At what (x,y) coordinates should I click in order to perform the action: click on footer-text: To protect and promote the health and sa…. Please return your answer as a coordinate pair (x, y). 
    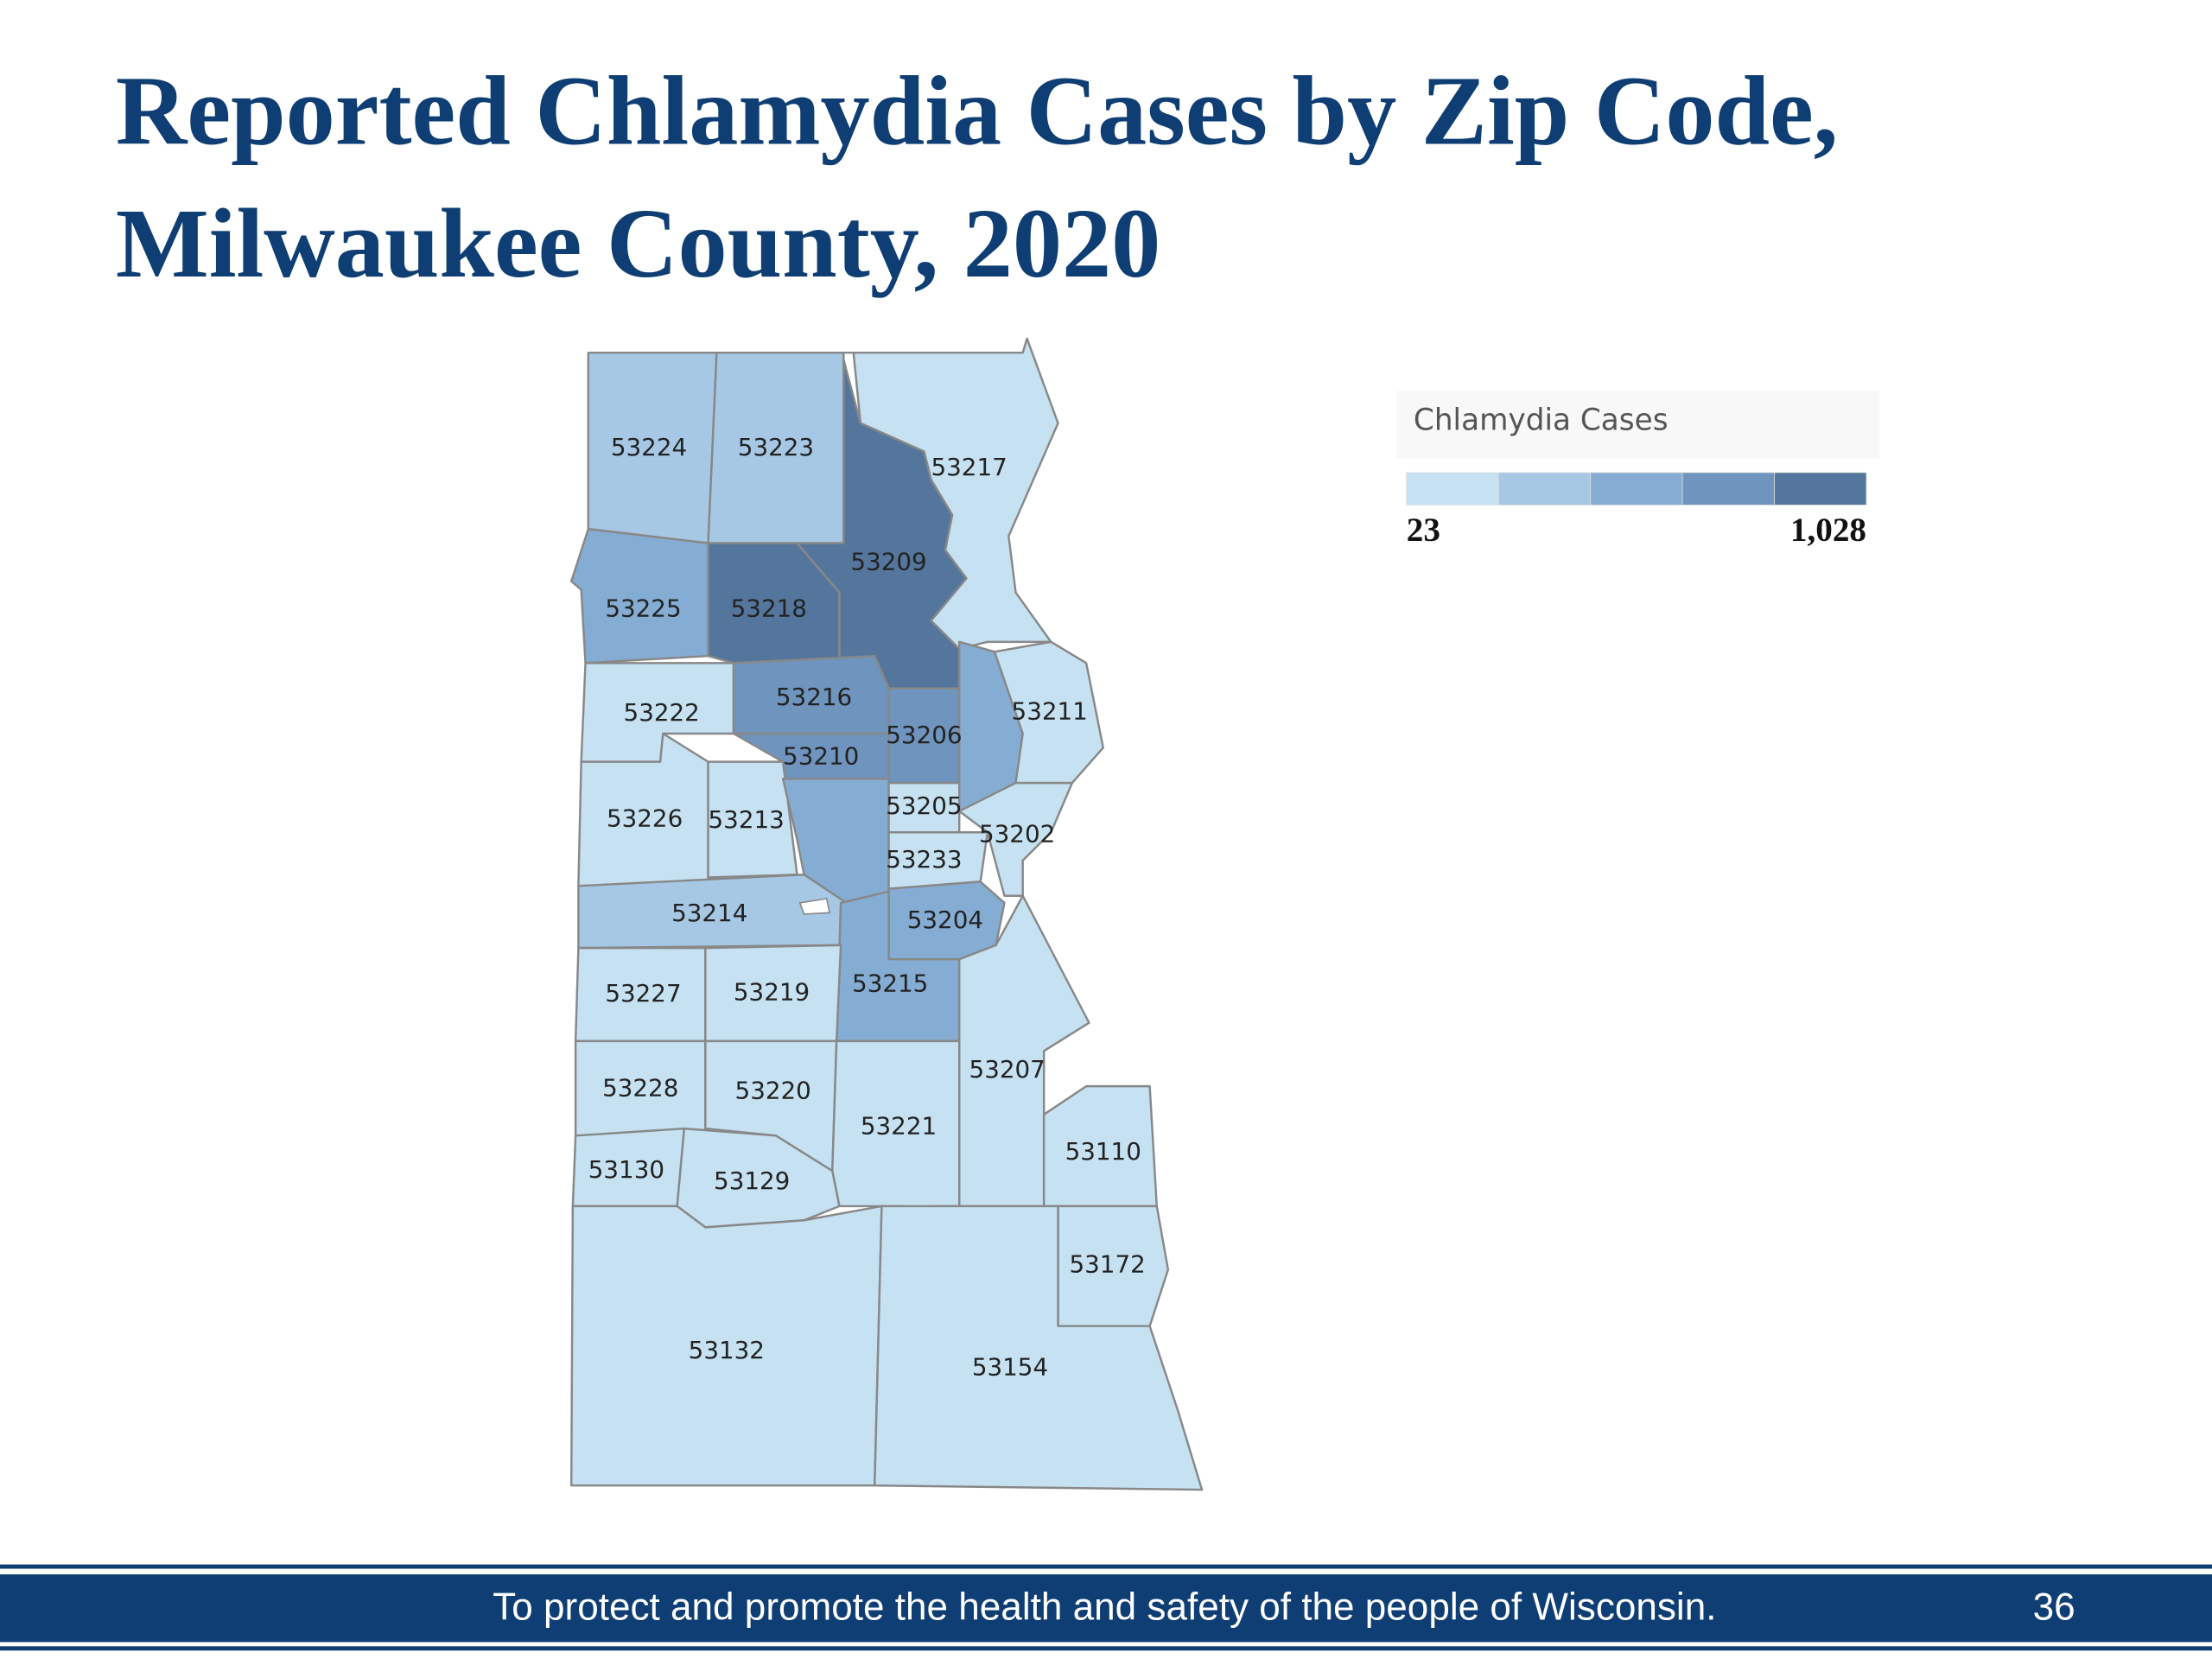
    Looking at the image, I should click on (1104, 1607).